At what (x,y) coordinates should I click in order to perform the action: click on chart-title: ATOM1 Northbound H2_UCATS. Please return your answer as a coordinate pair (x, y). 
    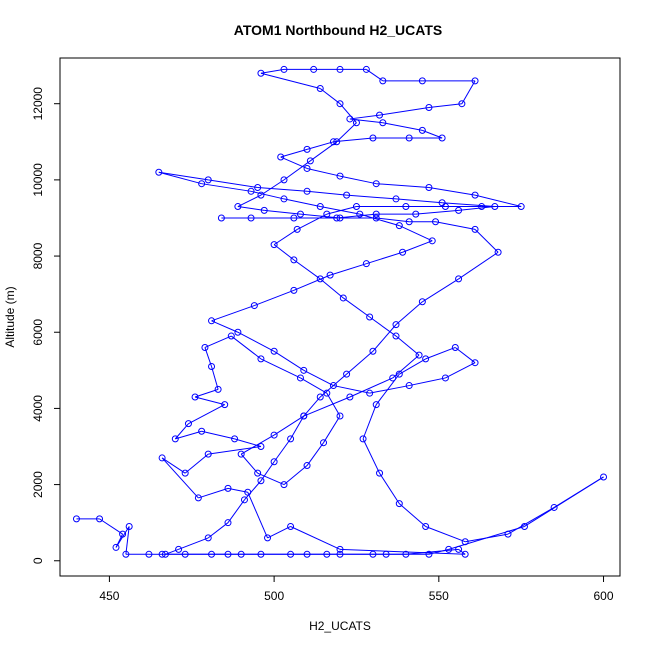
    Looking at the image, I should click on (338, 30).